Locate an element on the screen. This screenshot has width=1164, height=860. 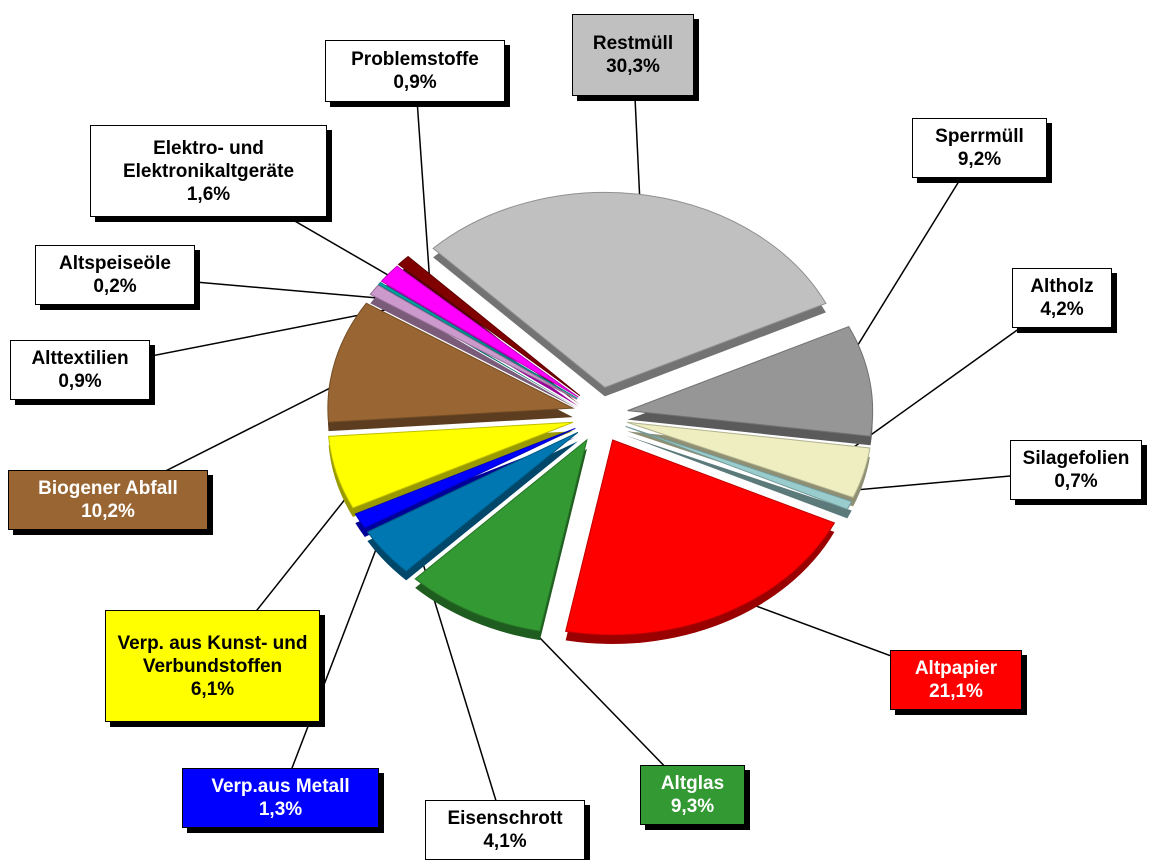
slice-label: Biogener Abfall 10,2% is located at coordinates (108, 500).